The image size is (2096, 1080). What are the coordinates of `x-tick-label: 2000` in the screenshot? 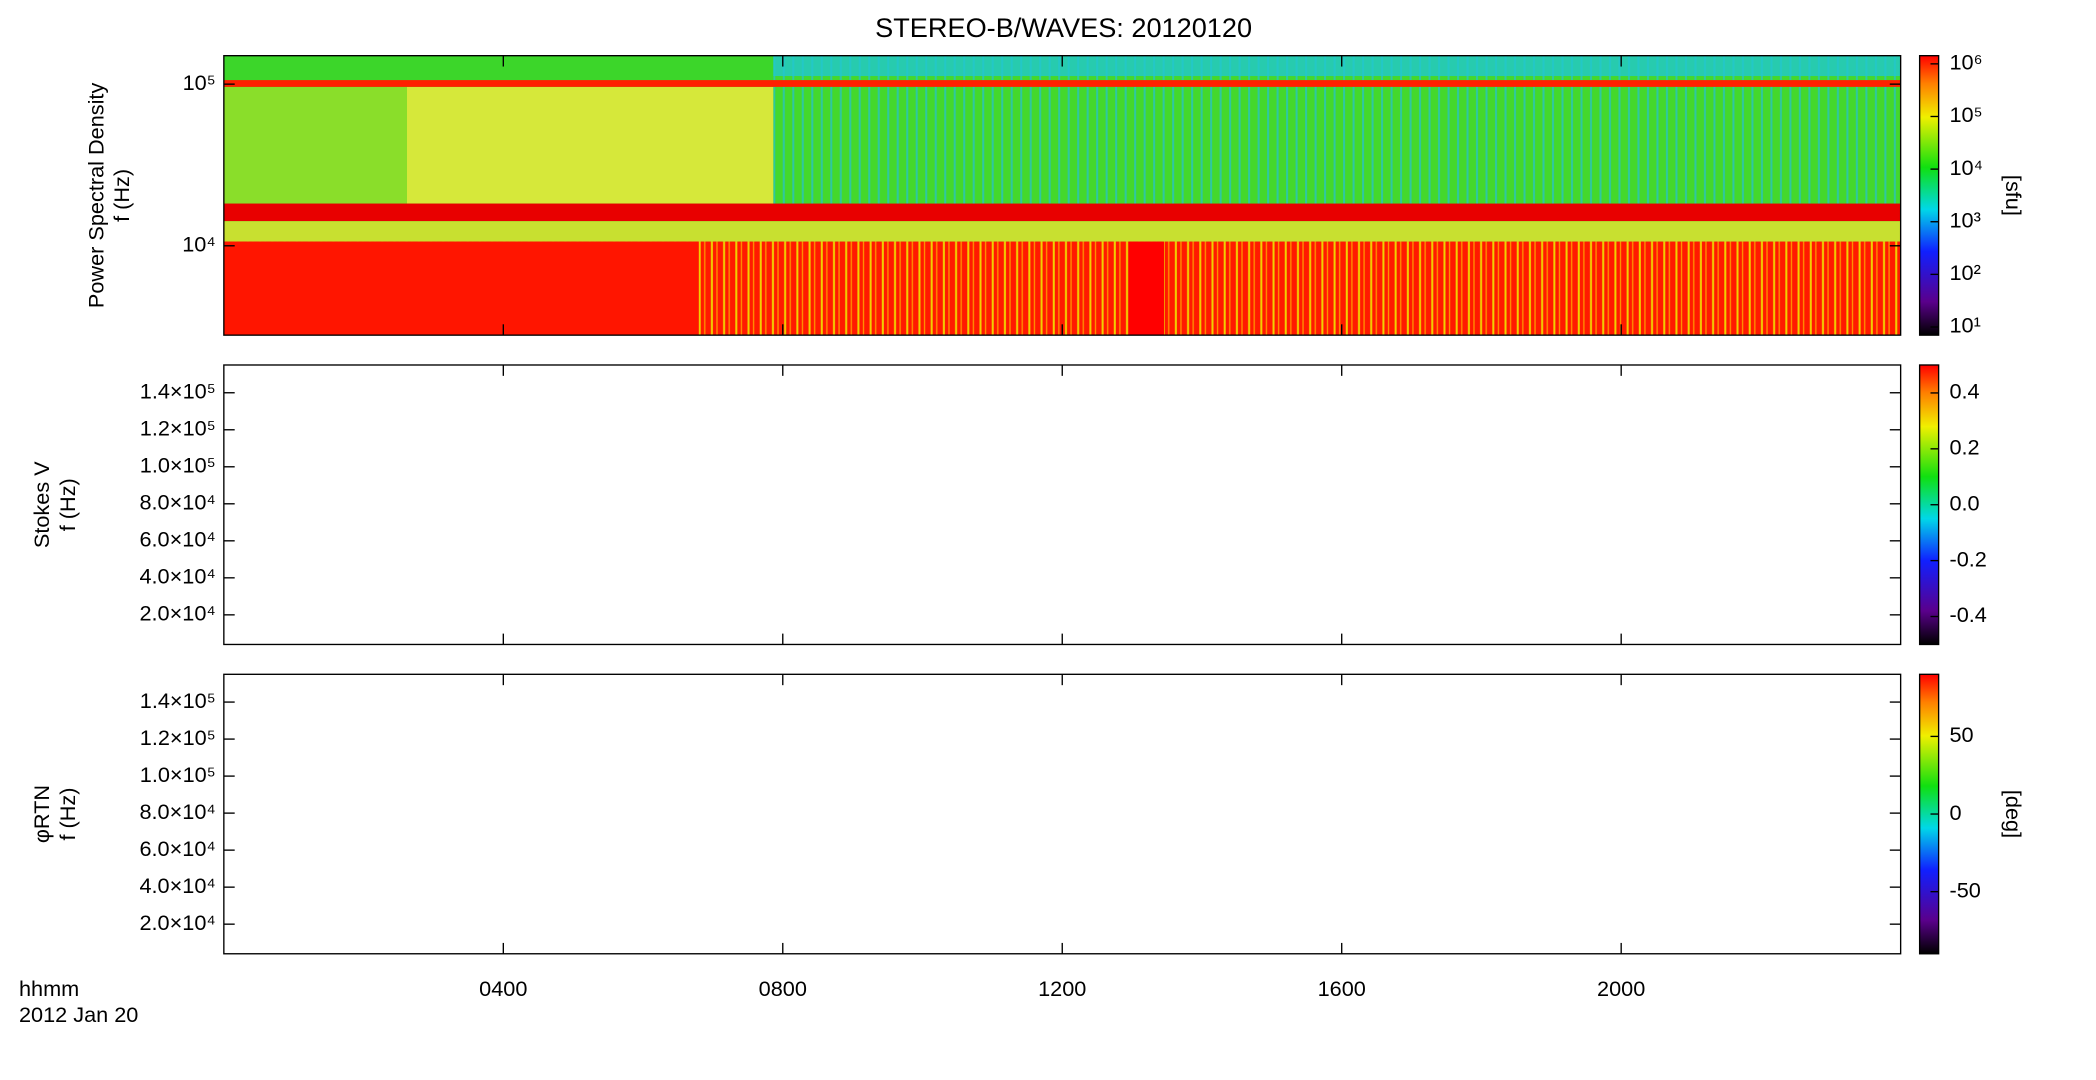 It's located at (1621, 988).